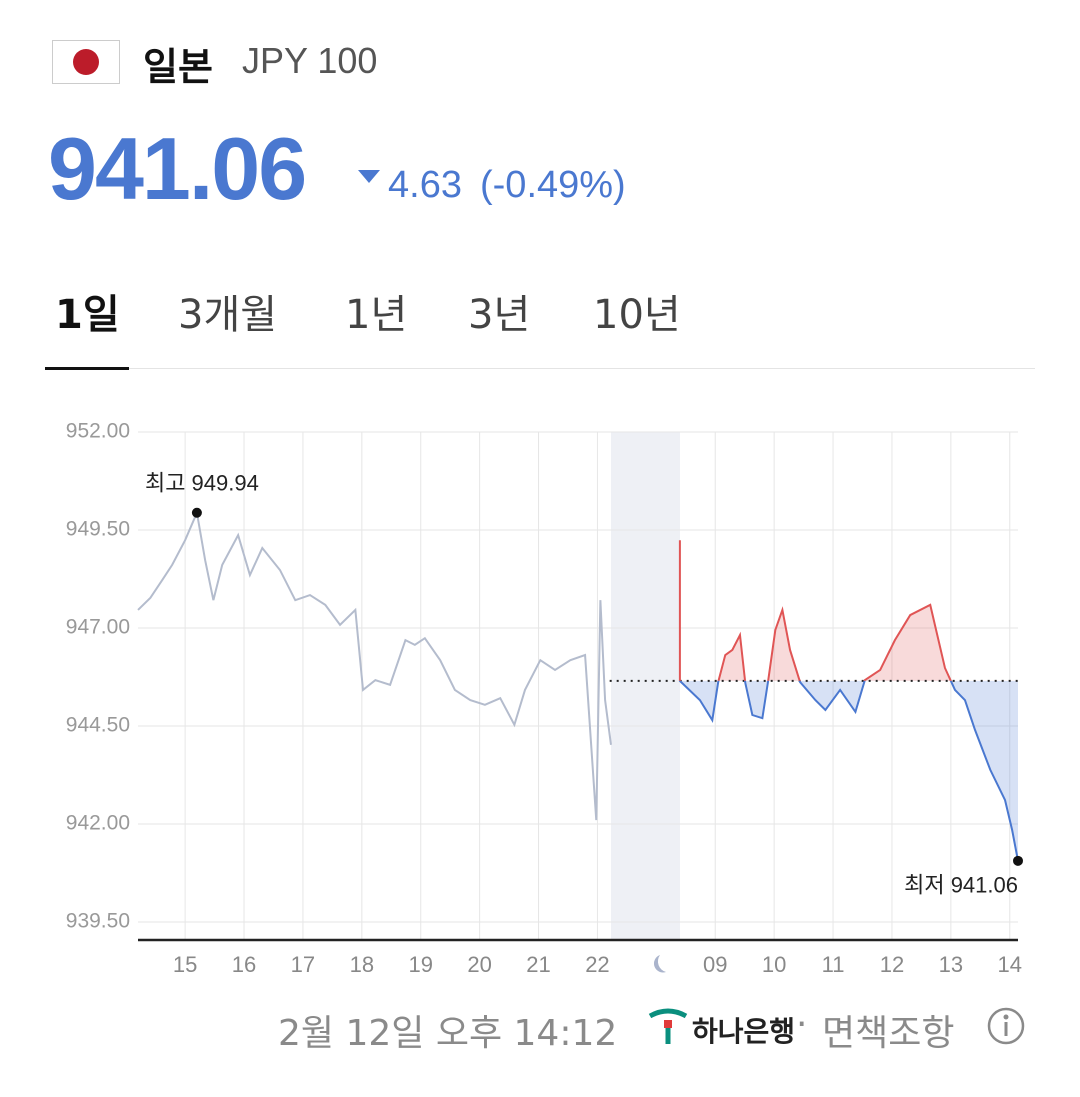  I want to click on y-tick-label: 944.50, so click(98, 725).